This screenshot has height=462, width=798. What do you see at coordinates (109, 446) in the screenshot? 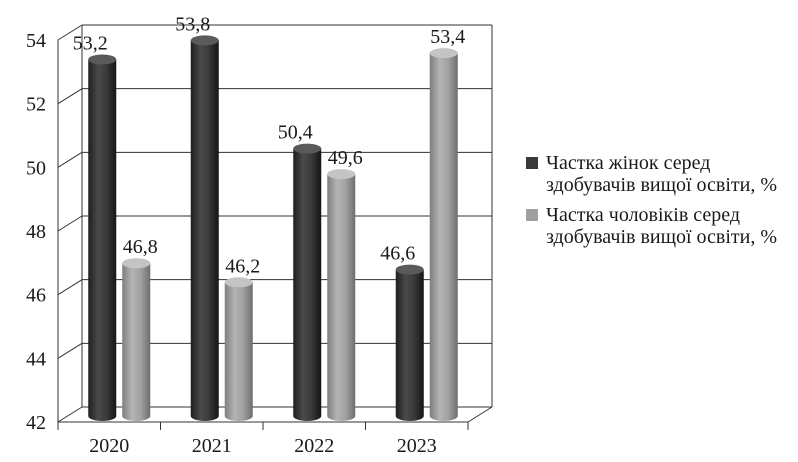
I see `x-tick-label: 2020` at bounding box center [109, 446].